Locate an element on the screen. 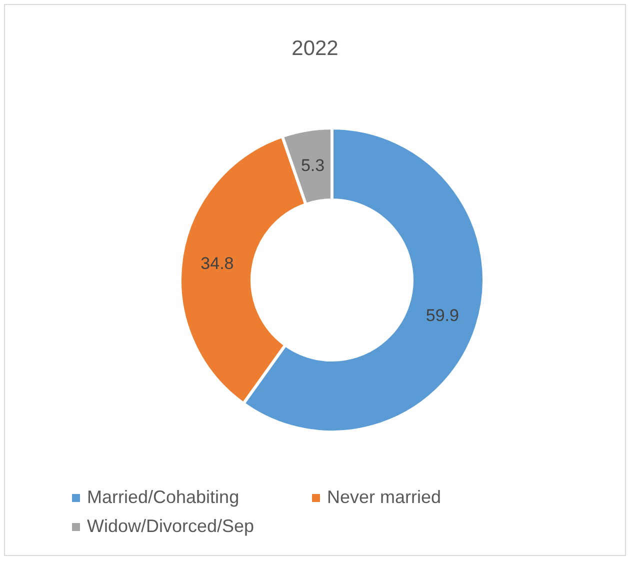 This screenshot has height=563, width=631. legend-label: Widow/Divorced/Sep is located at coordinates (170, 526).